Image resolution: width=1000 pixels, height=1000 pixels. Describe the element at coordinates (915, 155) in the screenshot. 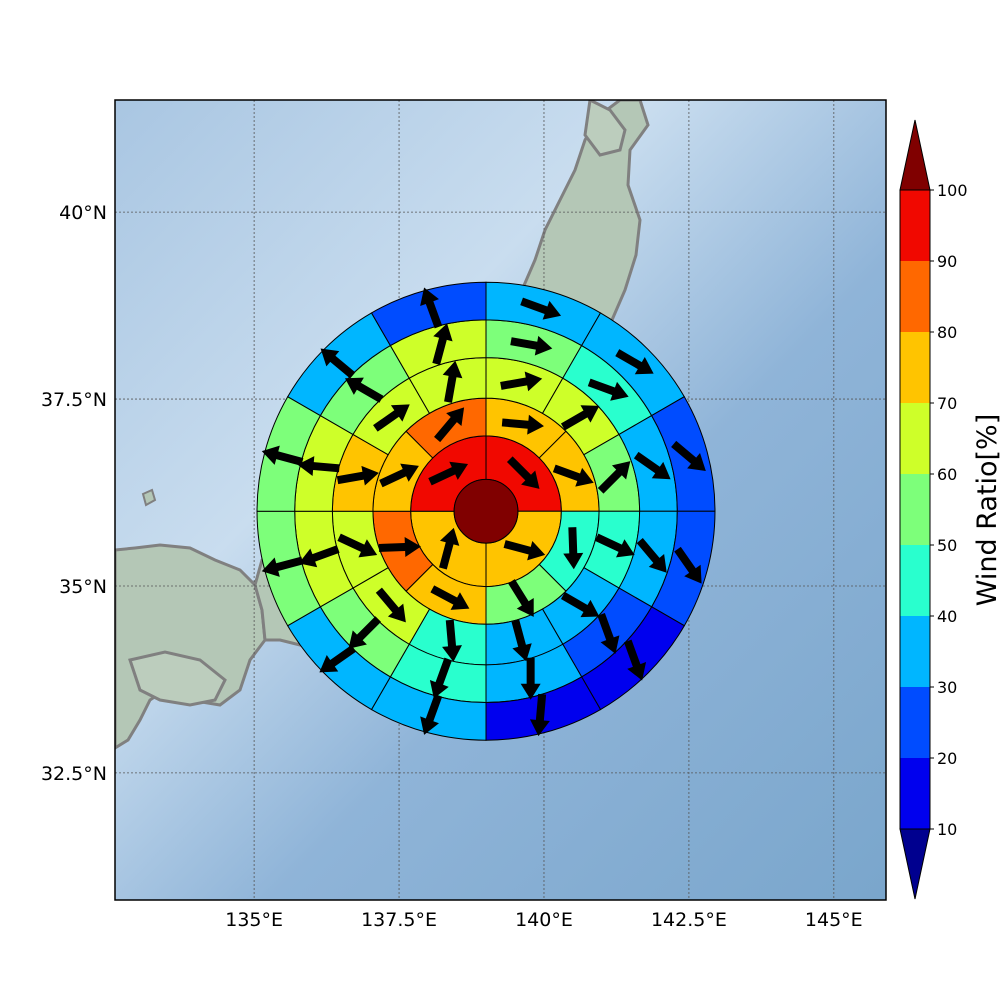

I see `colorbar-over-extension` at that location.